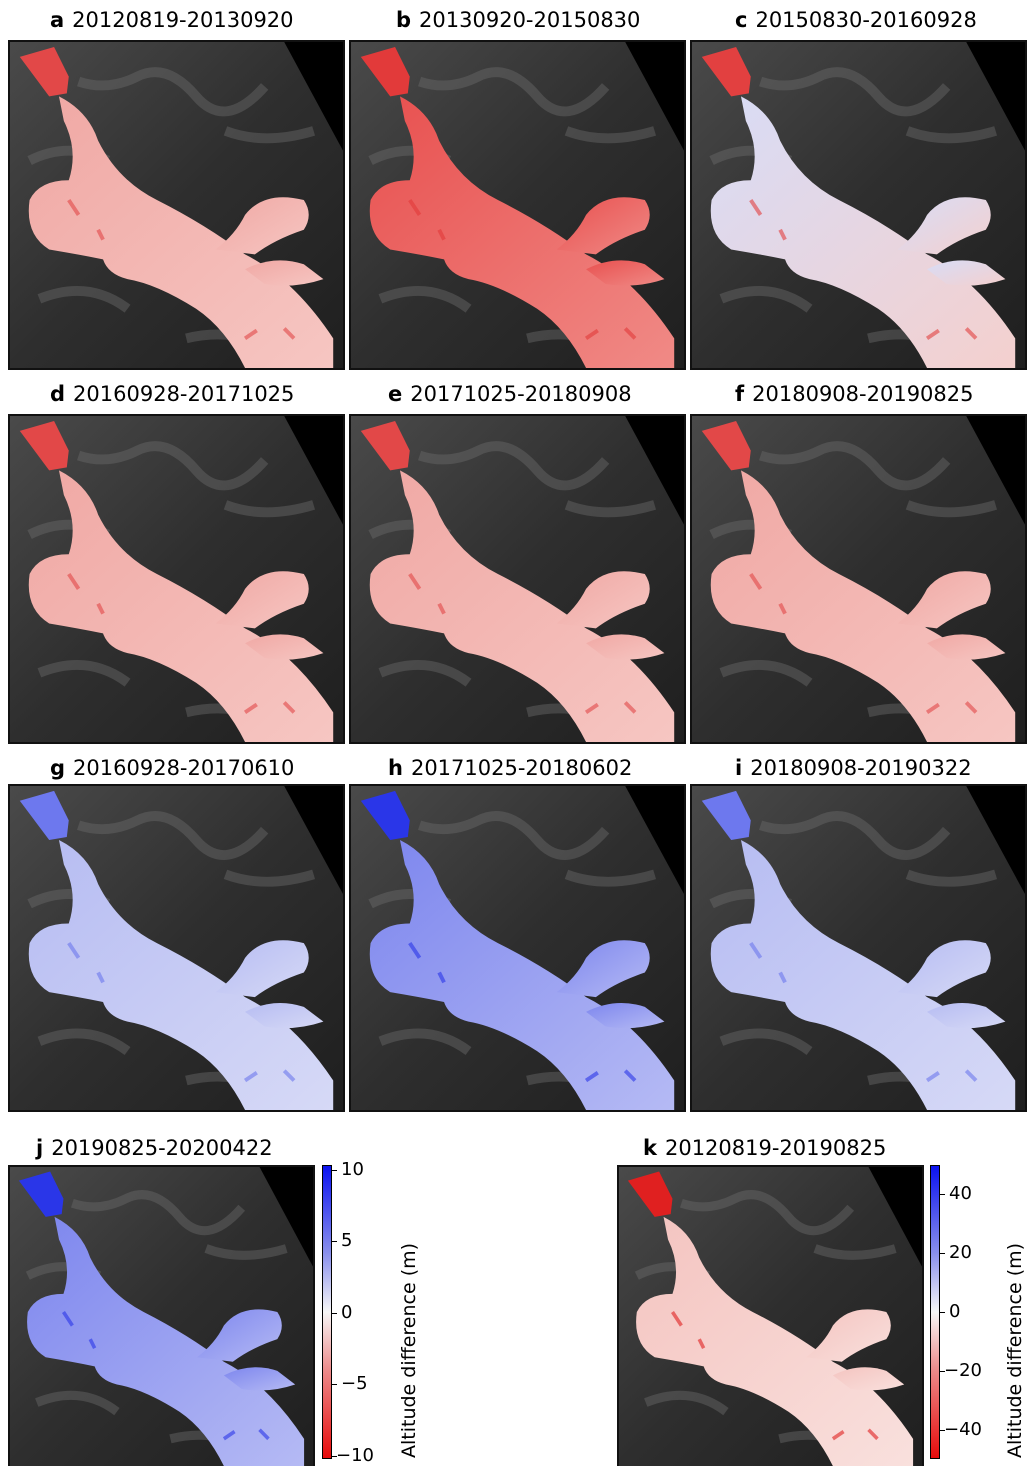 The image size is (1027, 1466). I want to click on panel-title: k 20120819-20190825, so click(765, 1148).